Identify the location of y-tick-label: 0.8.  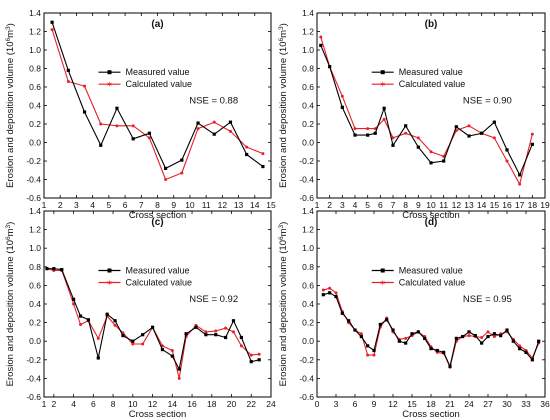
(35, 267).